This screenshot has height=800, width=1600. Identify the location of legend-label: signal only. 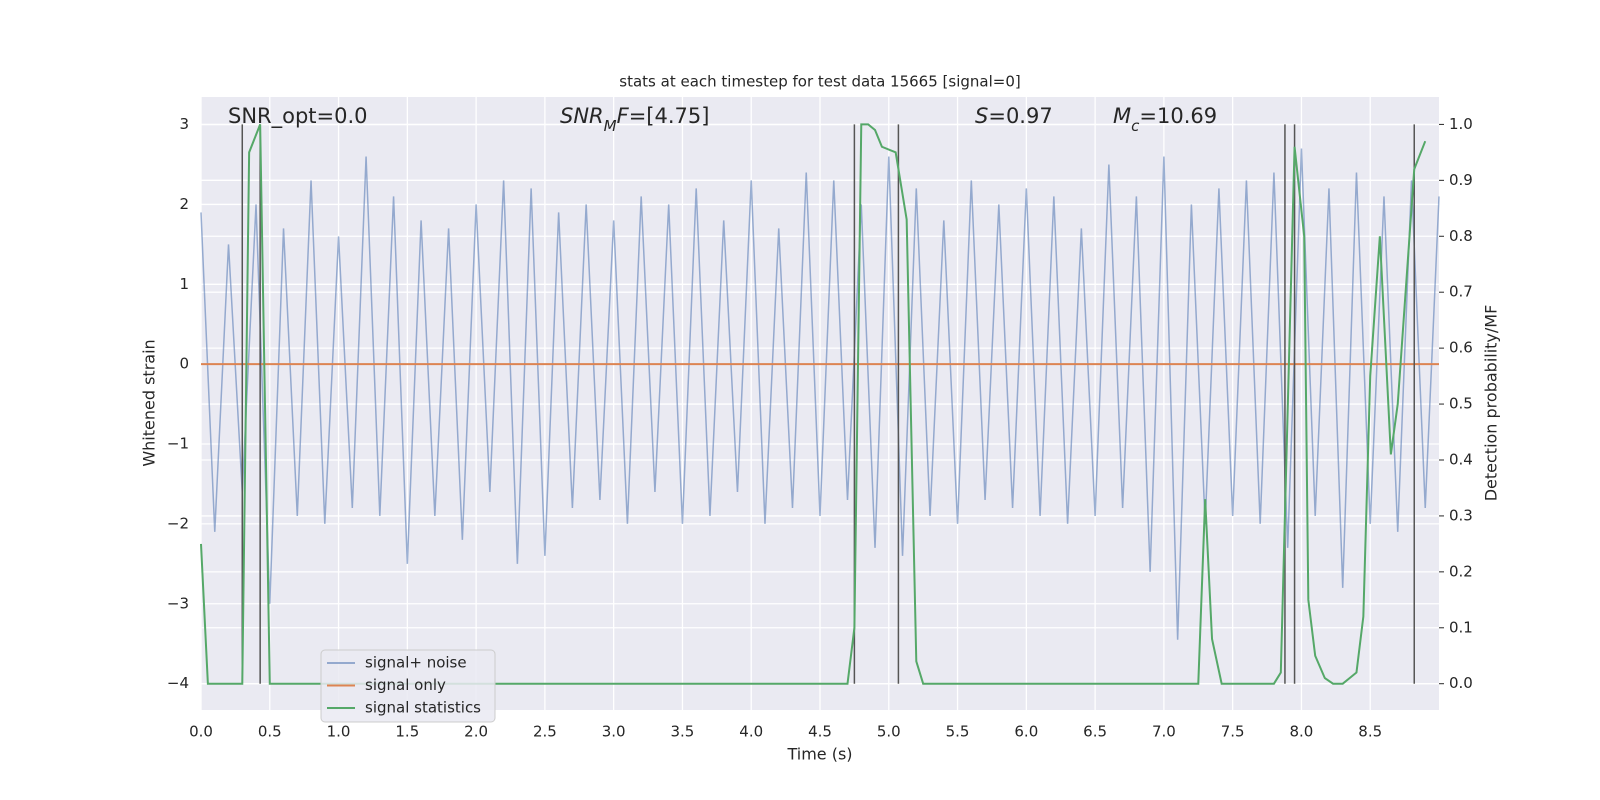
(405, 685).